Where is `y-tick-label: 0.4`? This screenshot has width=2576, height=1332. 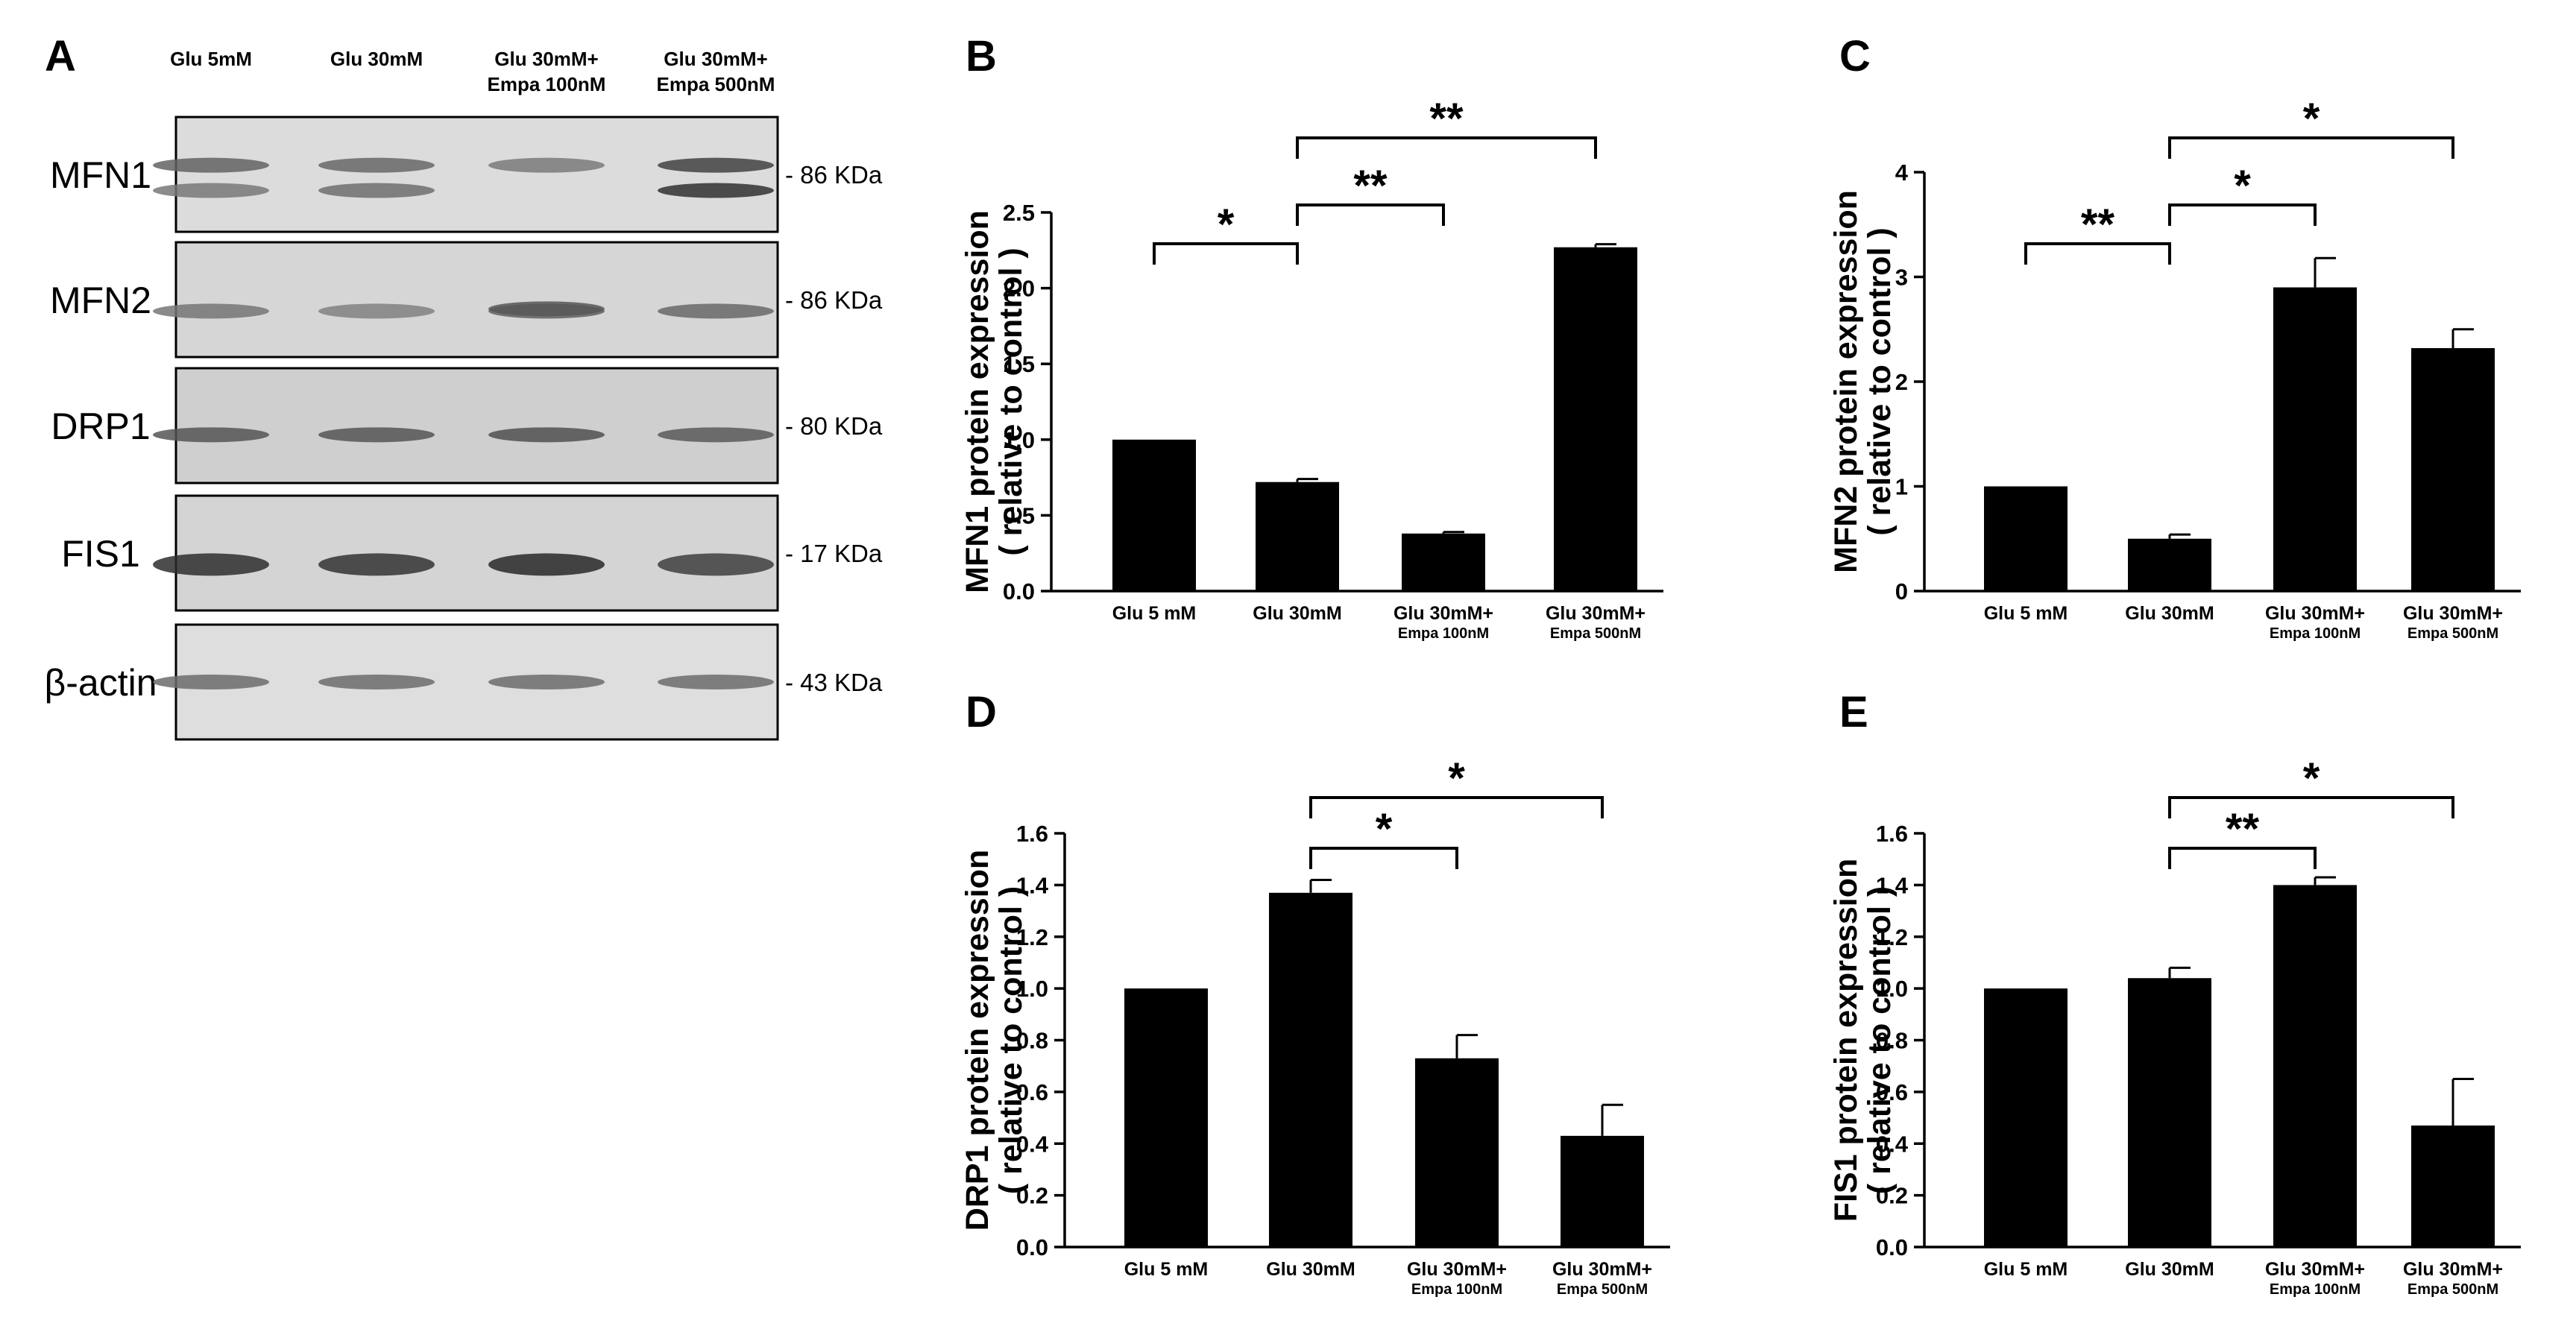 y-tick-label: 0.4 is located at coordinates (1032, 1144).